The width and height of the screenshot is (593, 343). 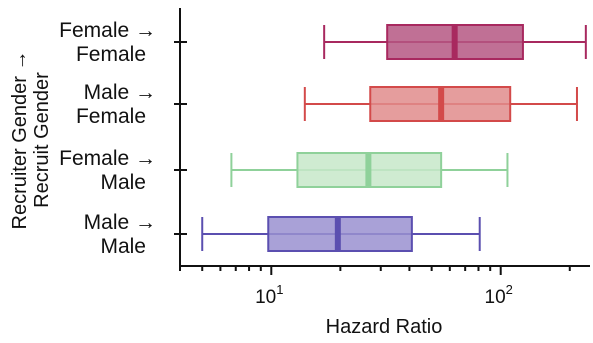 I want to click on x-axis-ticks: 10¹ 10², so click(x=375, y=287).